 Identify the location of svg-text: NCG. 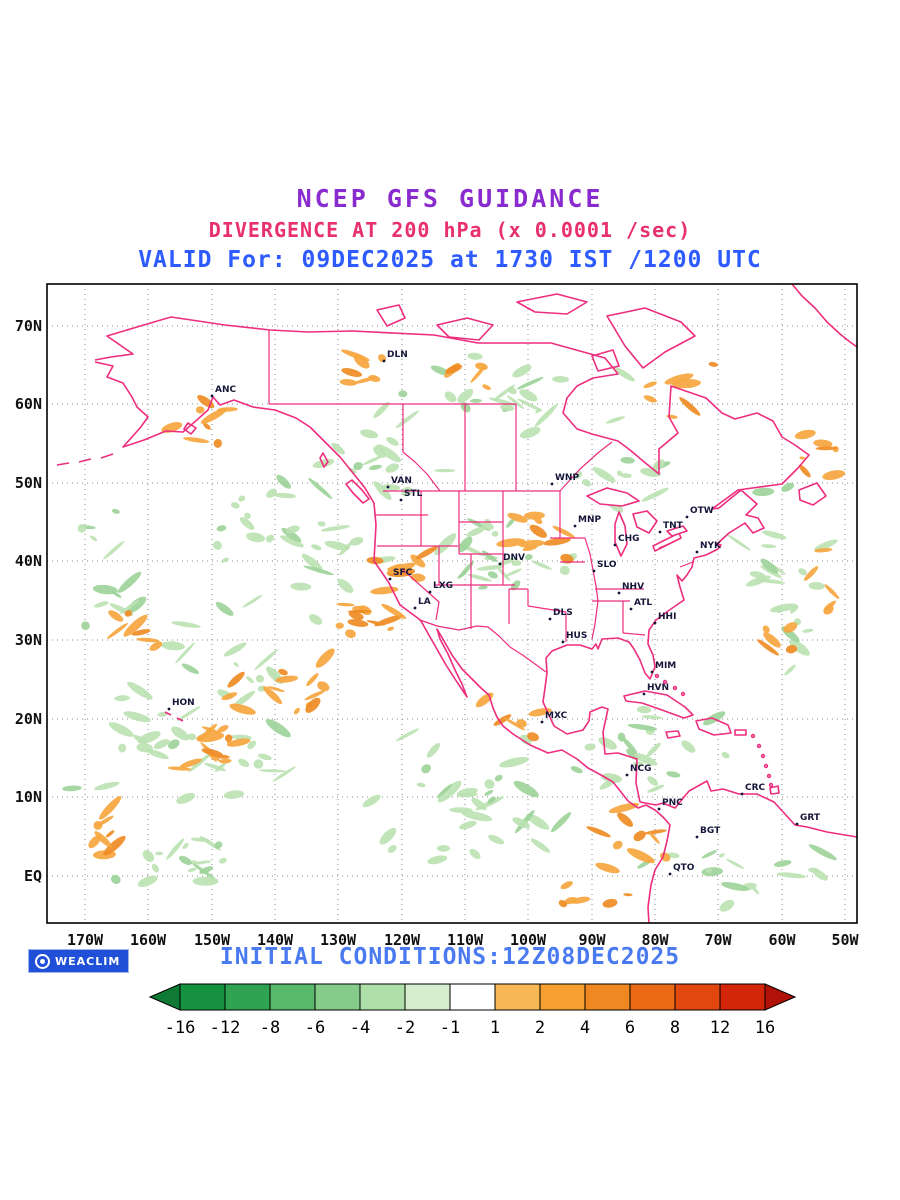
(641, 769).